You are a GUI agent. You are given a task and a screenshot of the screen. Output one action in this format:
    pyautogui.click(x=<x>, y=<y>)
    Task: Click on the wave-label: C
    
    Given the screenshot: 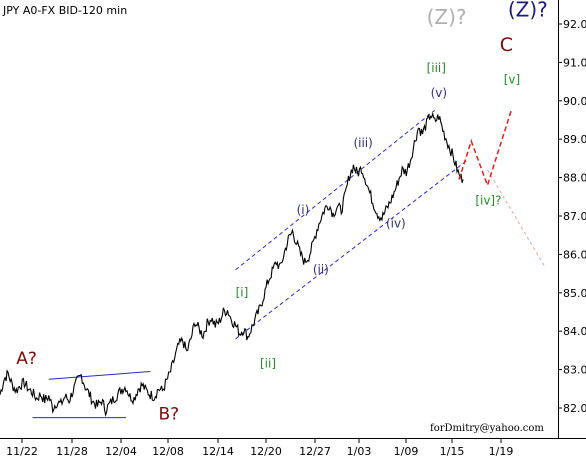 What is the action you would take?
    pyautogui.click(x=506, y=45)
    